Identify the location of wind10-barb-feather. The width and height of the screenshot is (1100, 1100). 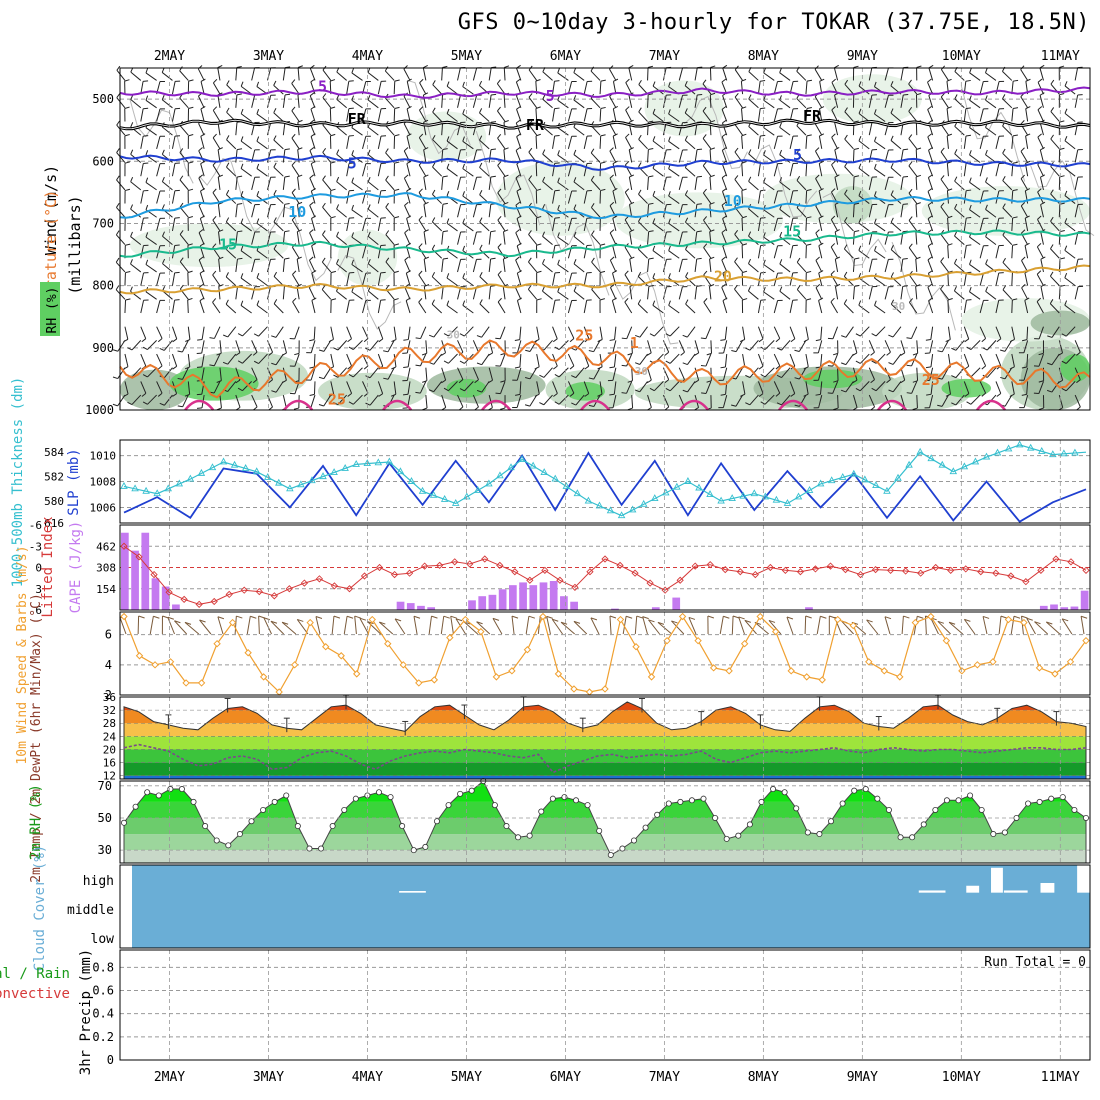
(555, 620).